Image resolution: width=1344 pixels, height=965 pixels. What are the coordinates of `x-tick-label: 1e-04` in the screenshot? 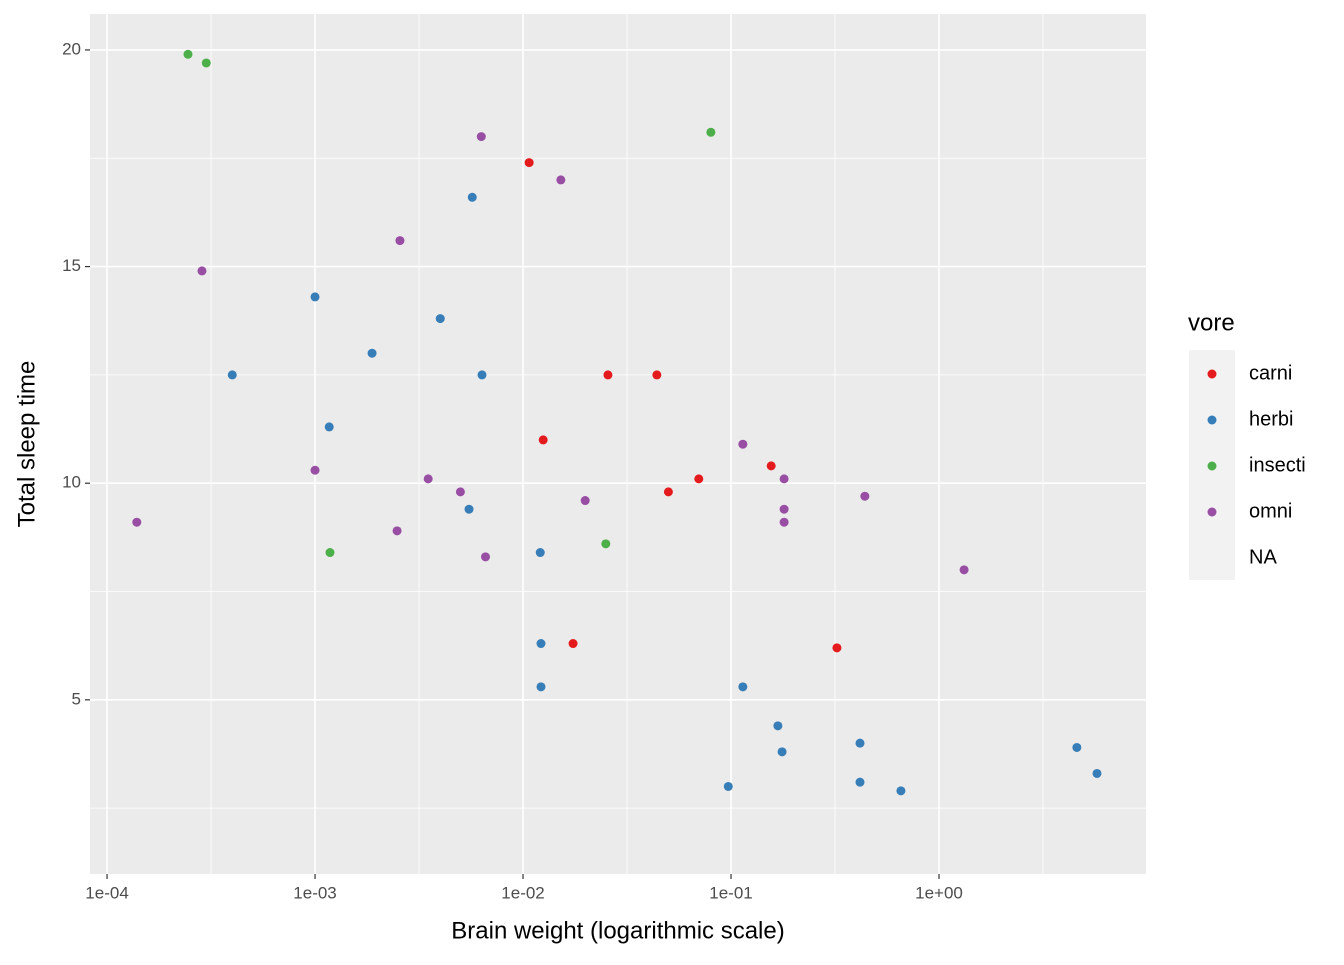 It's located at (106, 892).